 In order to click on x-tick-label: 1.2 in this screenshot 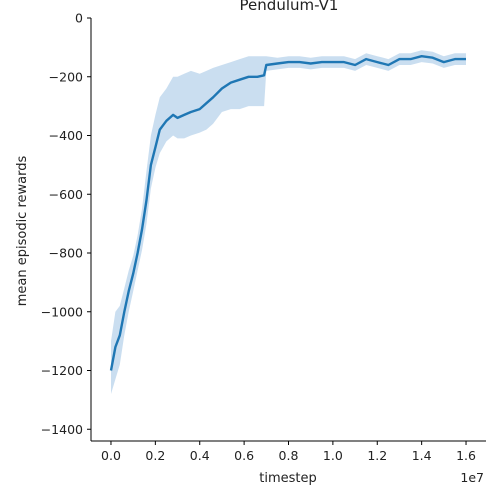, I will do `click(377, 455)`.